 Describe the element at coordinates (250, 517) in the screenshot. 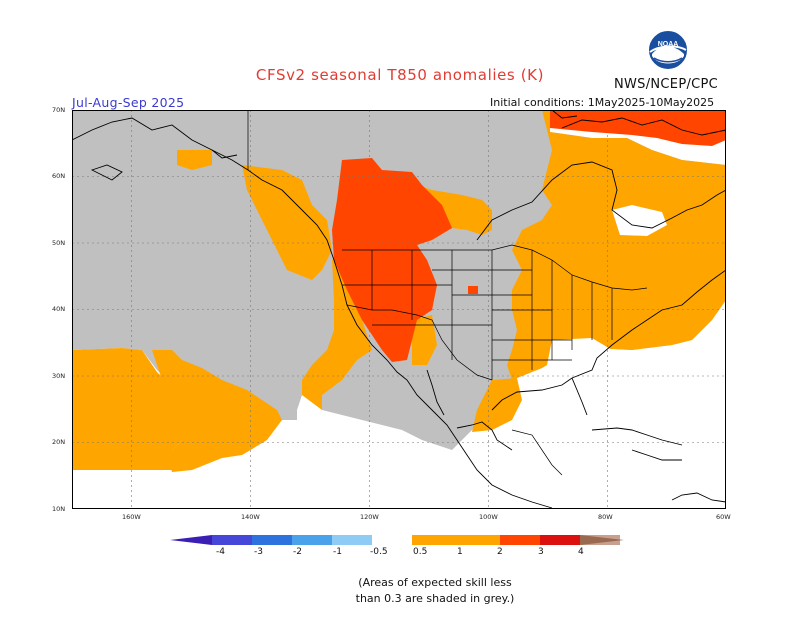

I see `lon-label-140w: 140W` at that location.